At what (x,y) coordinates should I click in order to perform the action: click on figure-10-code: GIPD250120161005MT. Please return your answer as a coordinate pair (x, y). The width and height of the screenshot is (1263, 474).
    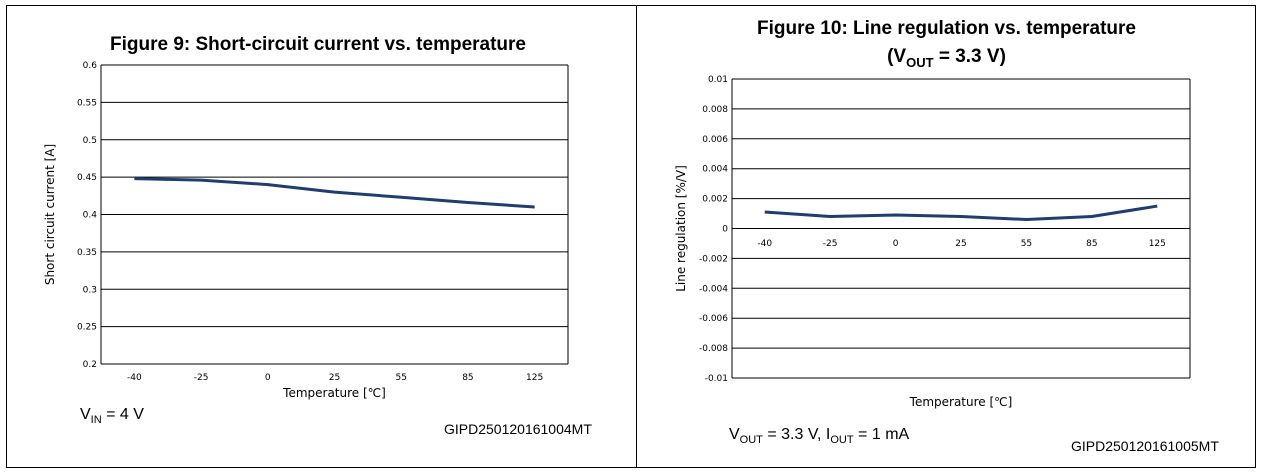
    Looking at the image, I should click on (1145, 446).